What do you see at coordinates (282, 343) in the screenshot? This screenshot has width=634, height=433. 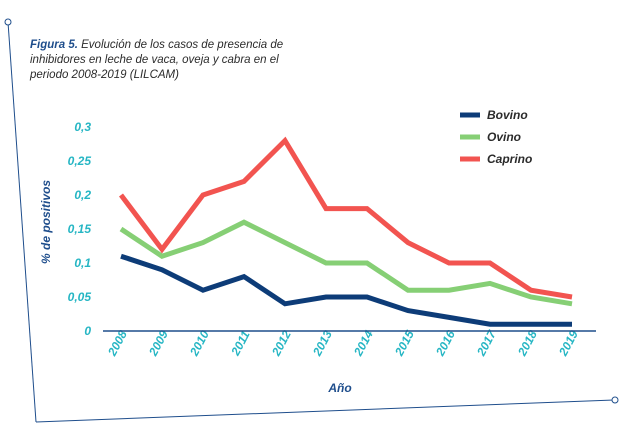 I see `x-tick-label: 2012` at bounding box center [282, 343].